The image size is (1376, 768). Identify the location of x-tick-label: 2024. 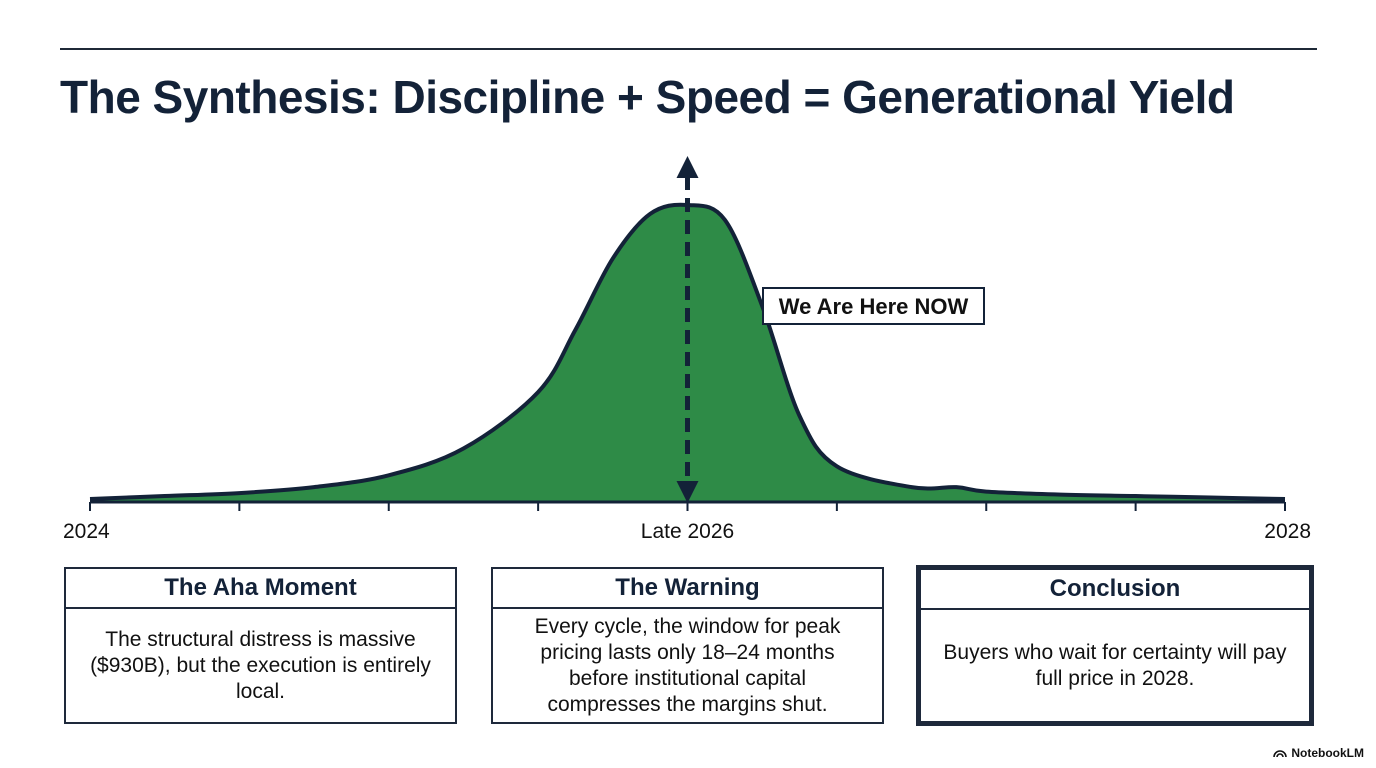
(86, 531).